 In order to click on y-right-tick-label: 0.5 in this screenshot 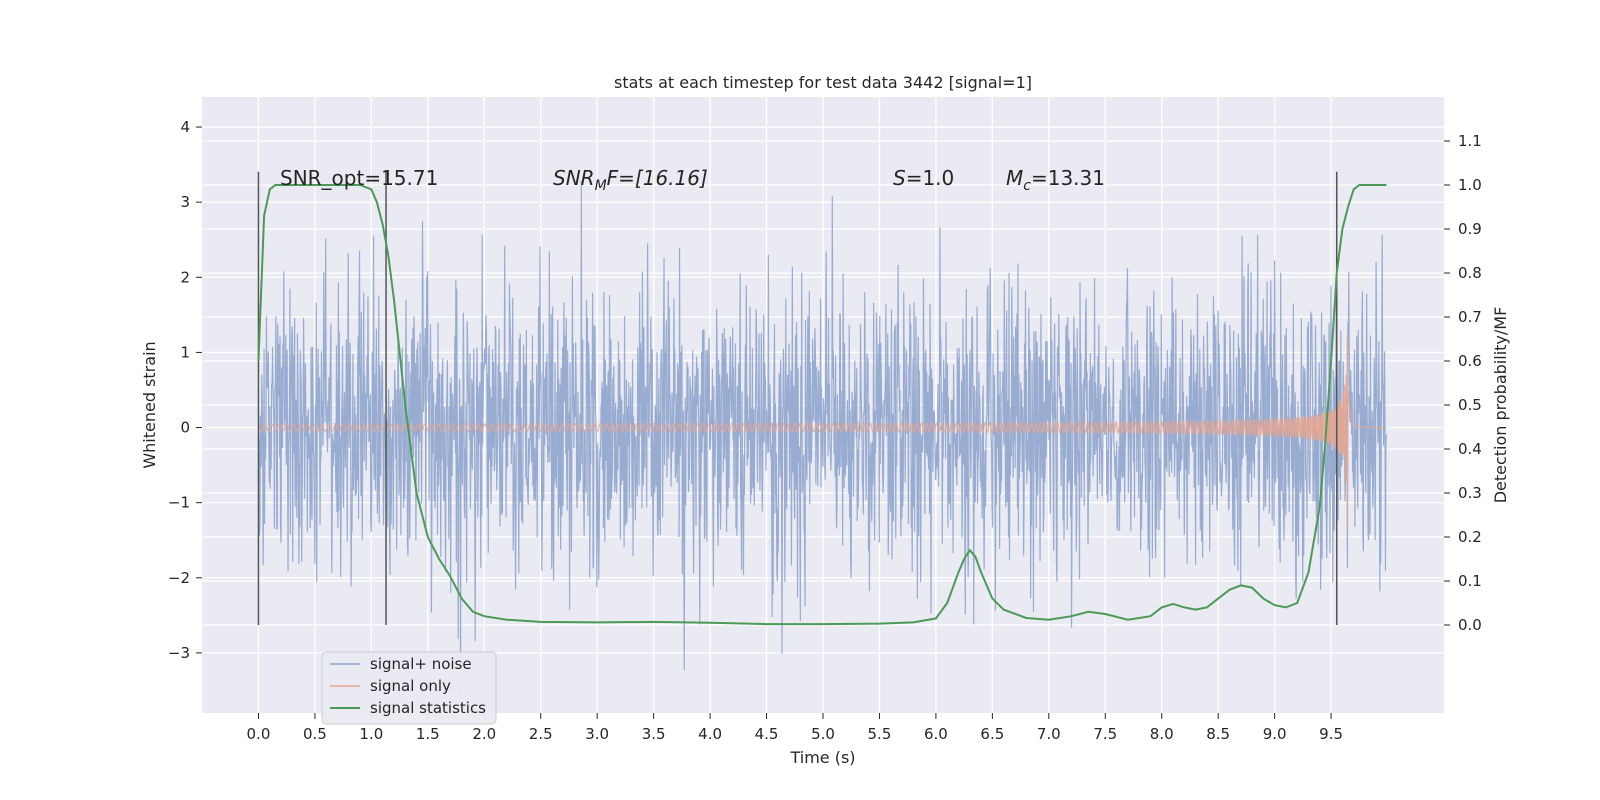, I will do `click(1470, 405)`.